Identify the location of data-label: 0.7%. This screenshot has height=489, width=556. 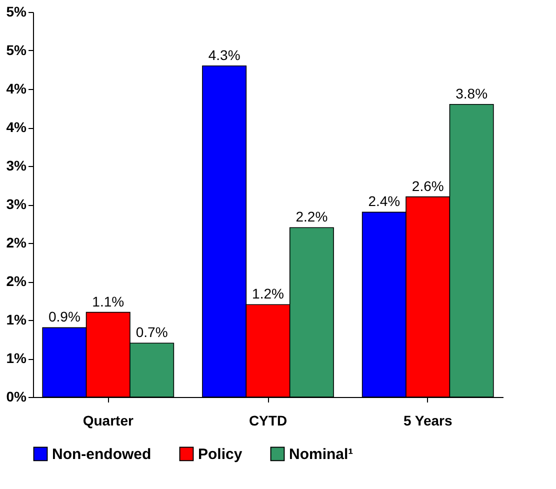
(152, 332).